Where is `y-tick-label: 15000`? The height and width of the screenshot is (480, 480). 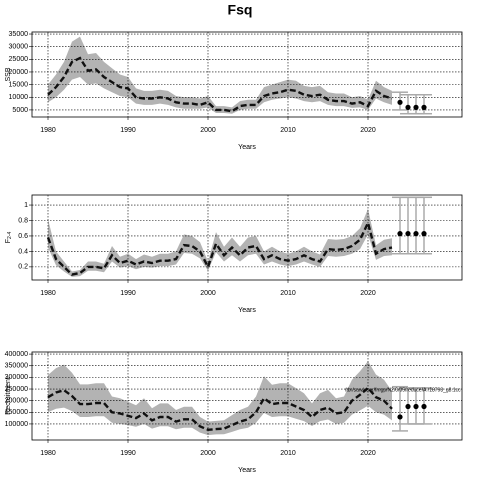 y-tick-label: 15000 is located at coordinates (19, 84).